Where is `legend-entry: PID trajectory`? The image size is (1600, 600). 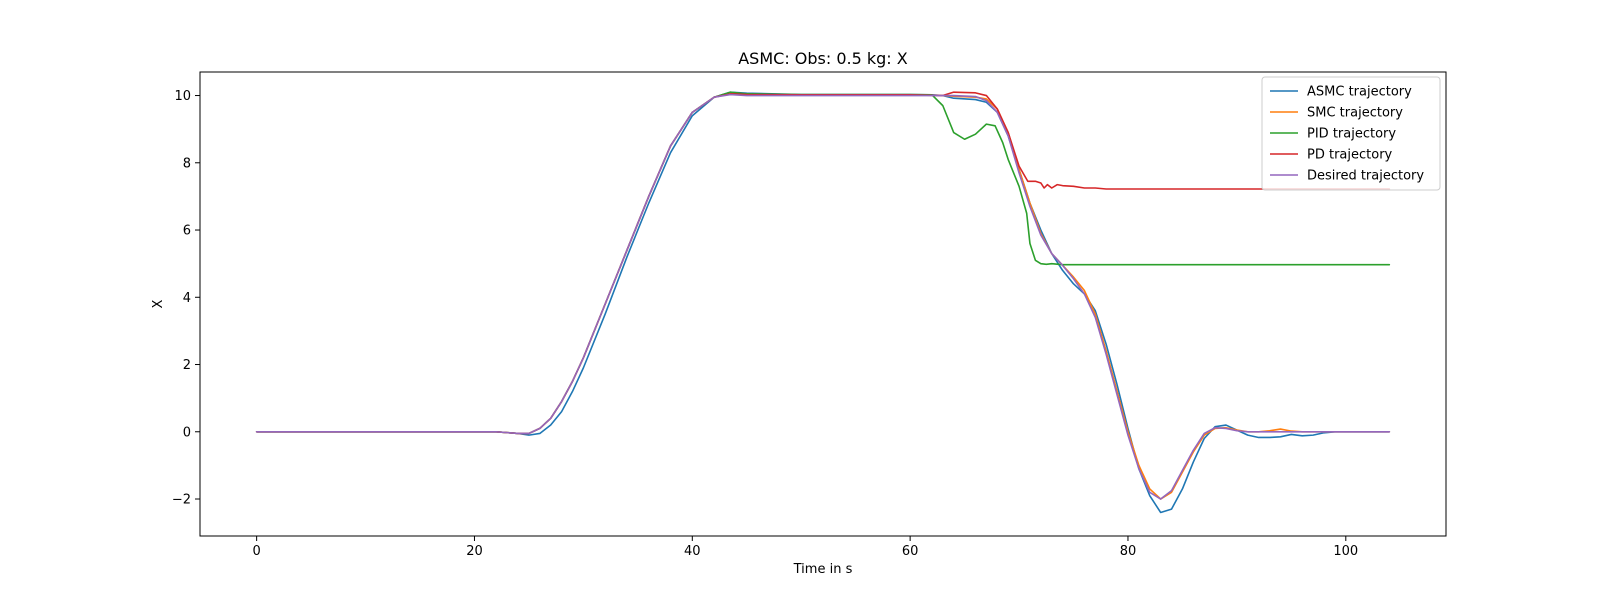 legend-entry: PID trajectory is located at coordinates (1351, 134).